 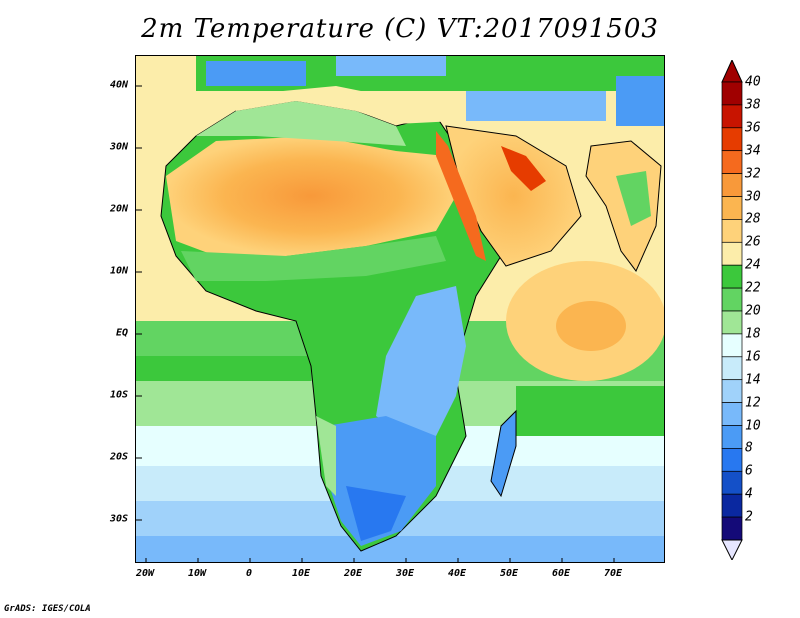 What do you see at coordinates (749, 494) in the screenshot?
I see `colorbar-label: 4` at bounding box center [749, 494].